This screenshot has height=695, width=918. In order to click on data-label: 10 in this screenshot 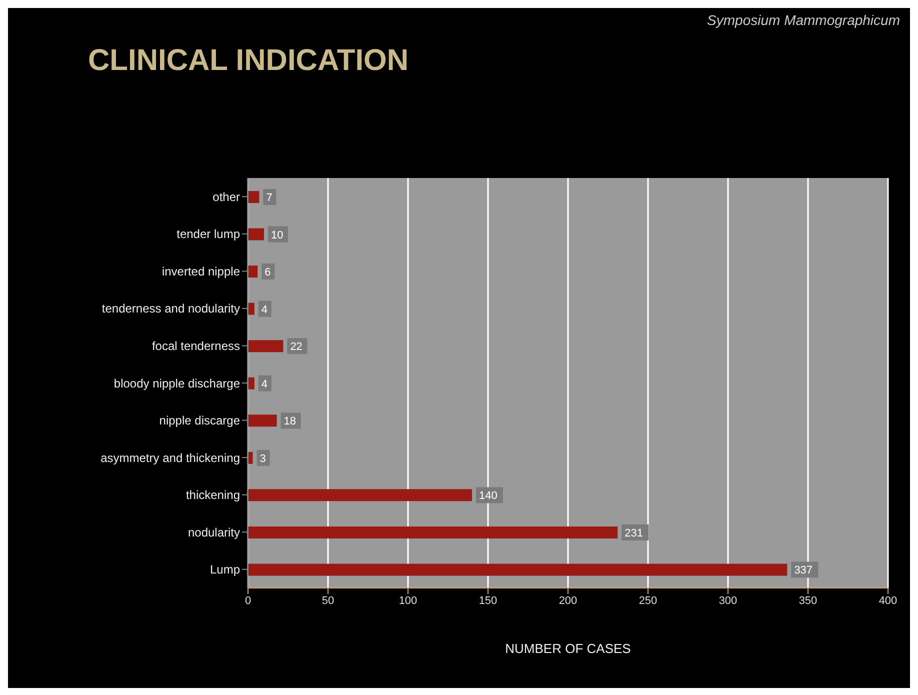, I will do `click(277, 235)`.